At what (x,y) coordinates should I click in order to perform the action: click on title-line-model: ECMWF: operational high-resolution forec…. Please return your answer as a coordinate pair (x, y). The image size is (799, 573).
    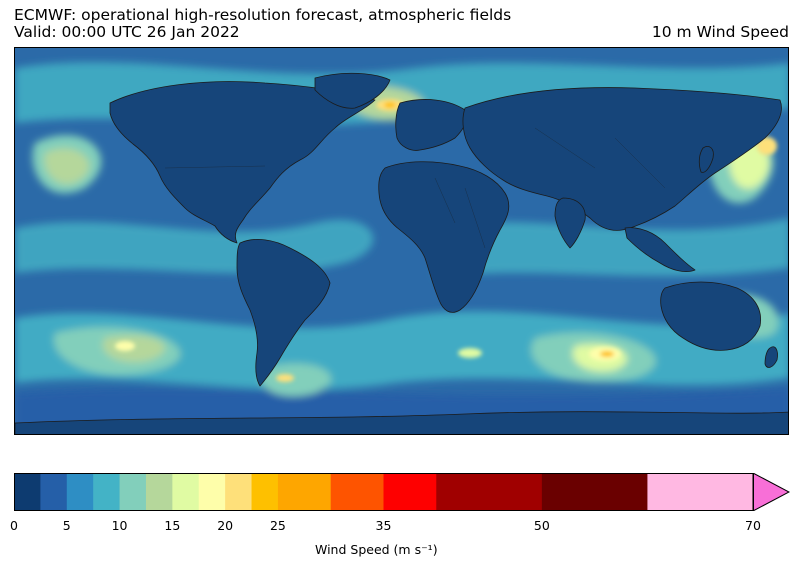
    Looking at the image, I should click on (263, 15).